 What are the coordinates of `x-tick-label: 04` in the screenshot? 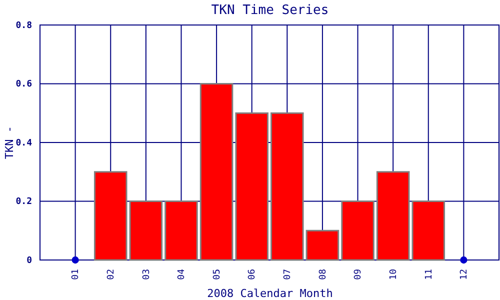 It's located at (182, 274).